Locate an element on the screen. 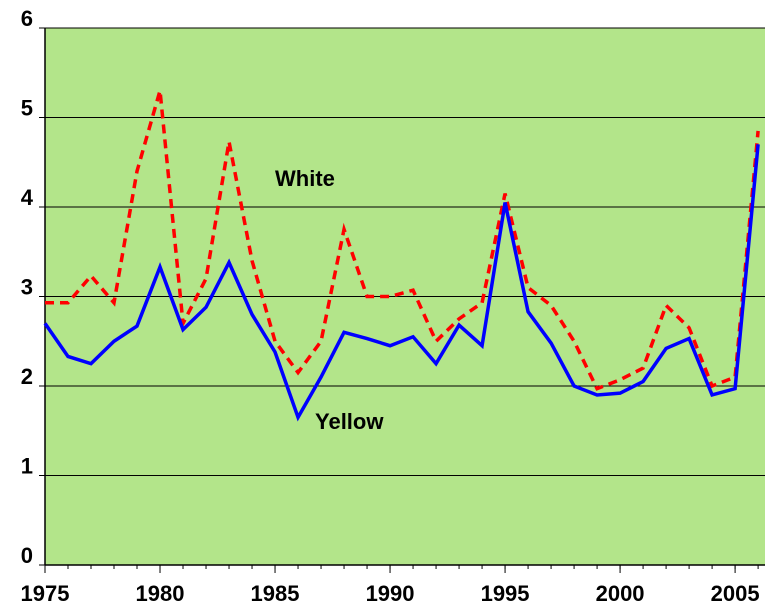 Image resolution: width=765 pixels, height=611 pixels. x-tick-label: 1980 is located at coordinates (160, 593).